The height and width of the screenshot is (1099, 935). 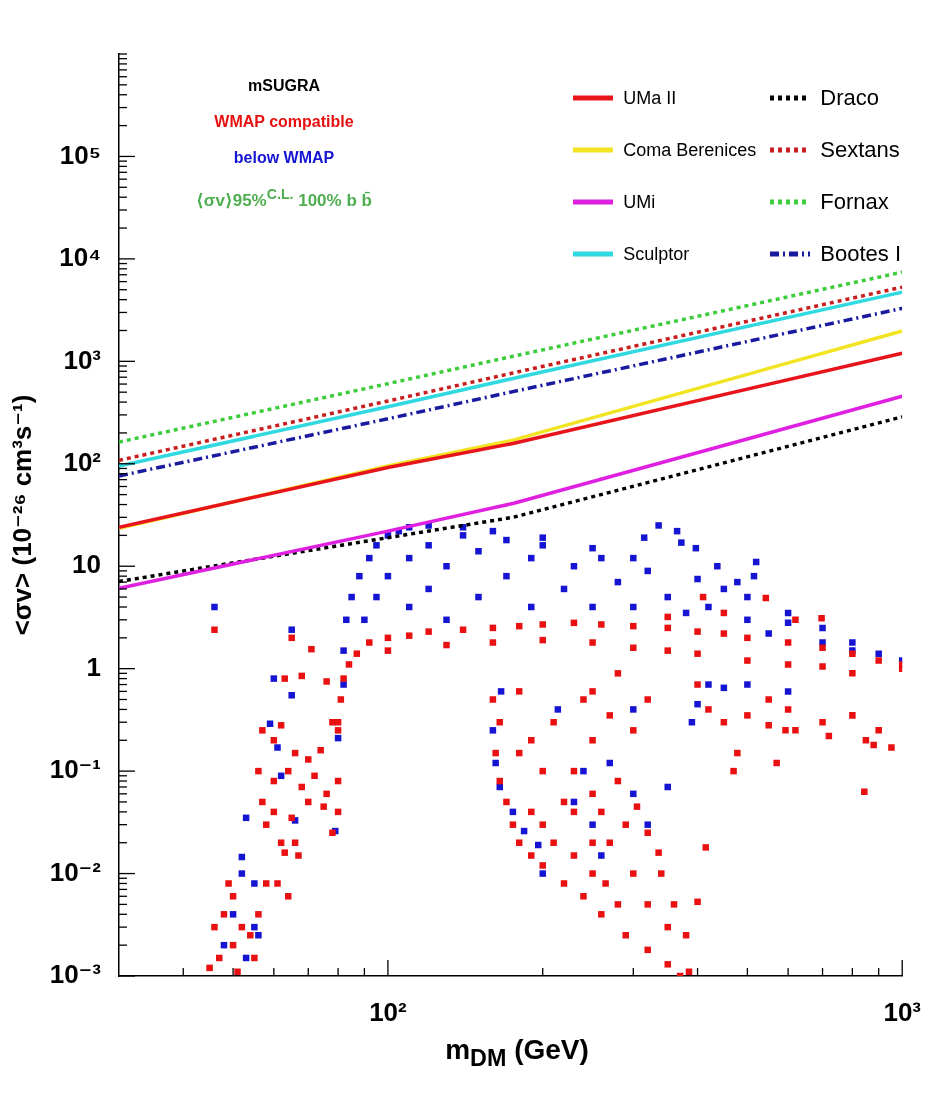 I want to click on y-tick-label: 10², so click(x=82, y=461).